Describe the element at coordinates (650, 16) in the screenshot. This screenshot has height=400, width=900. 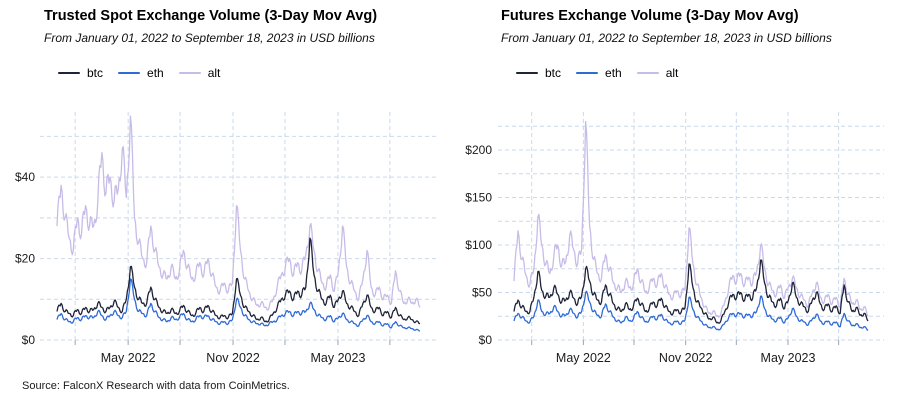
I see `futures-chart-title: Futures Exchange Volume (3-Day Mov Avg)` at that location.